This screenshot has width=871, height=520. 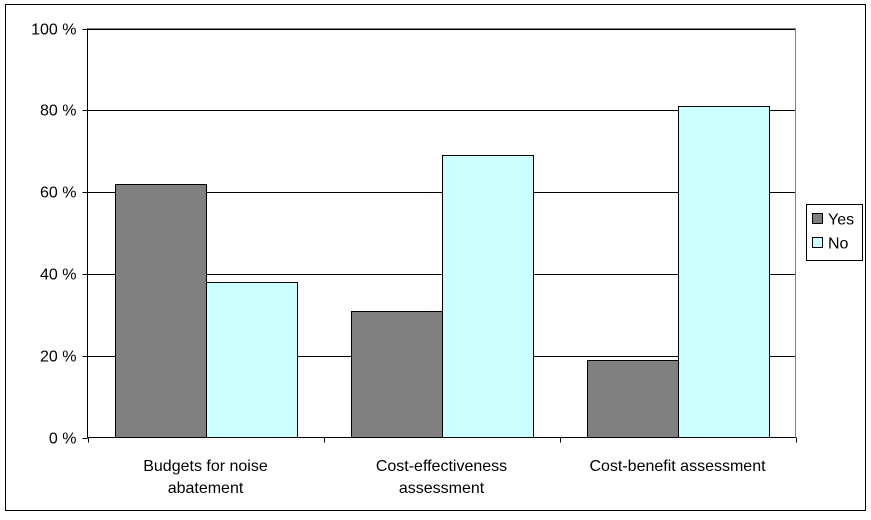 What do you see at coordinates (206, 488) in the screenshot?
I see `x-tick-label-line: abatement` at bounding box center [206, 488].